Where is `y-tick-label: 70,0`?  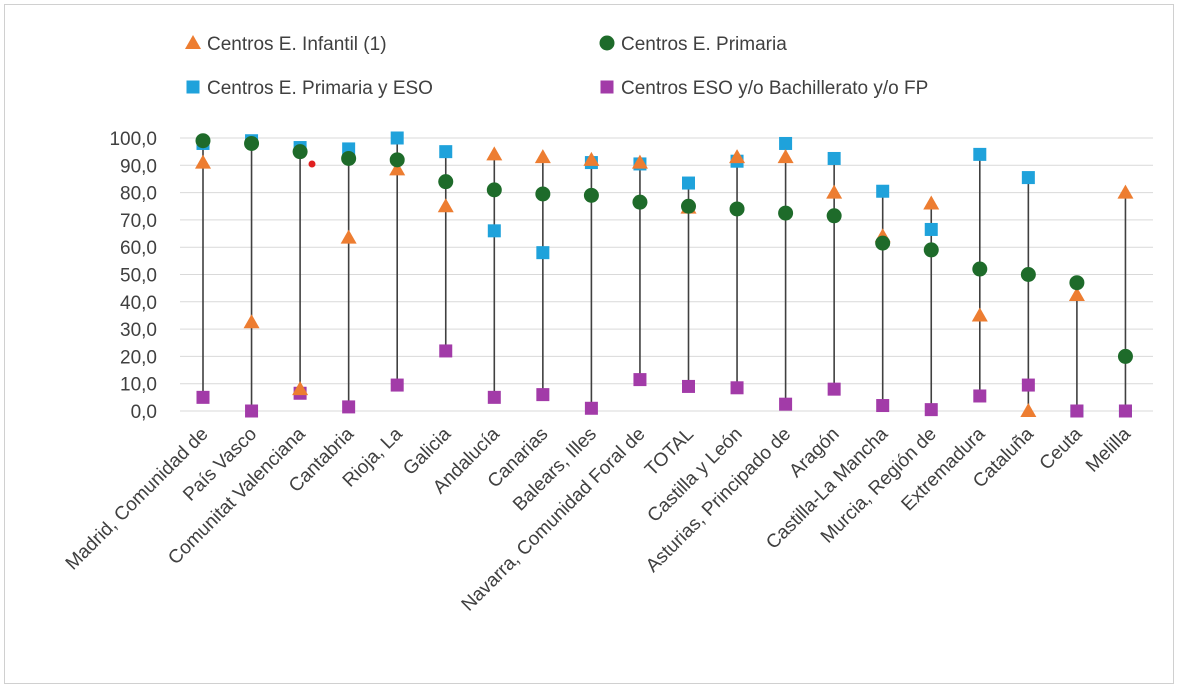
y-tick-label: 70,0 is located at coordinates (138, 221).